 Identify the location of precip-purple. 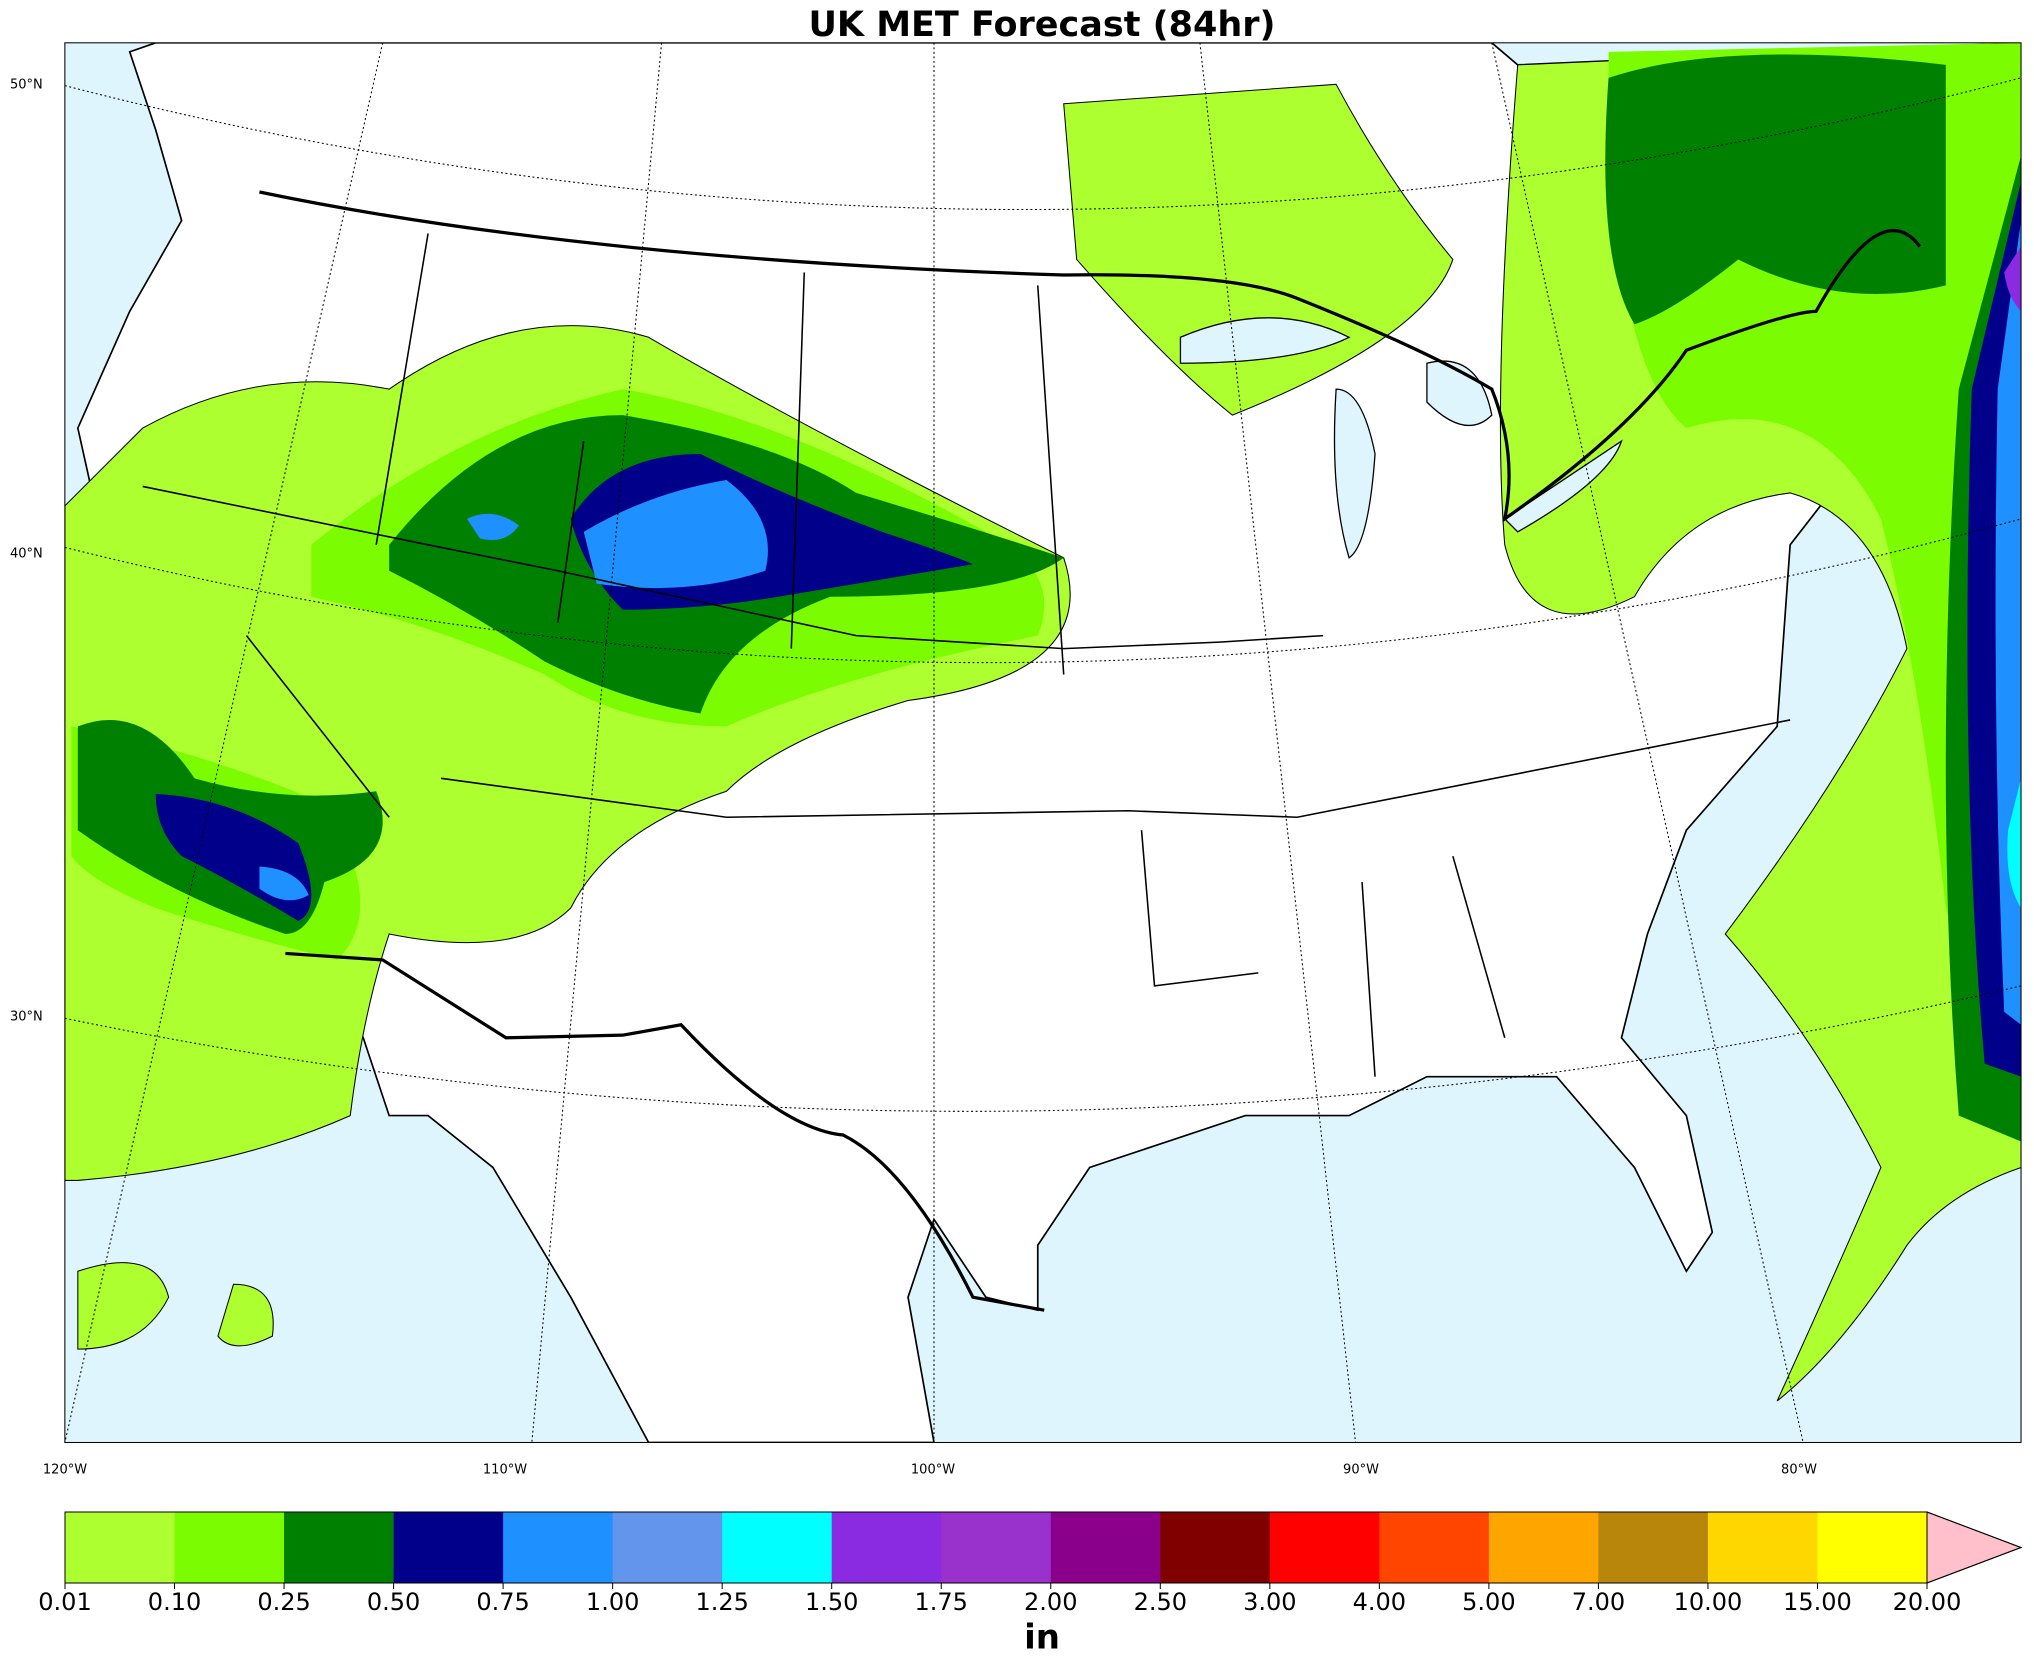
(2013, 279).